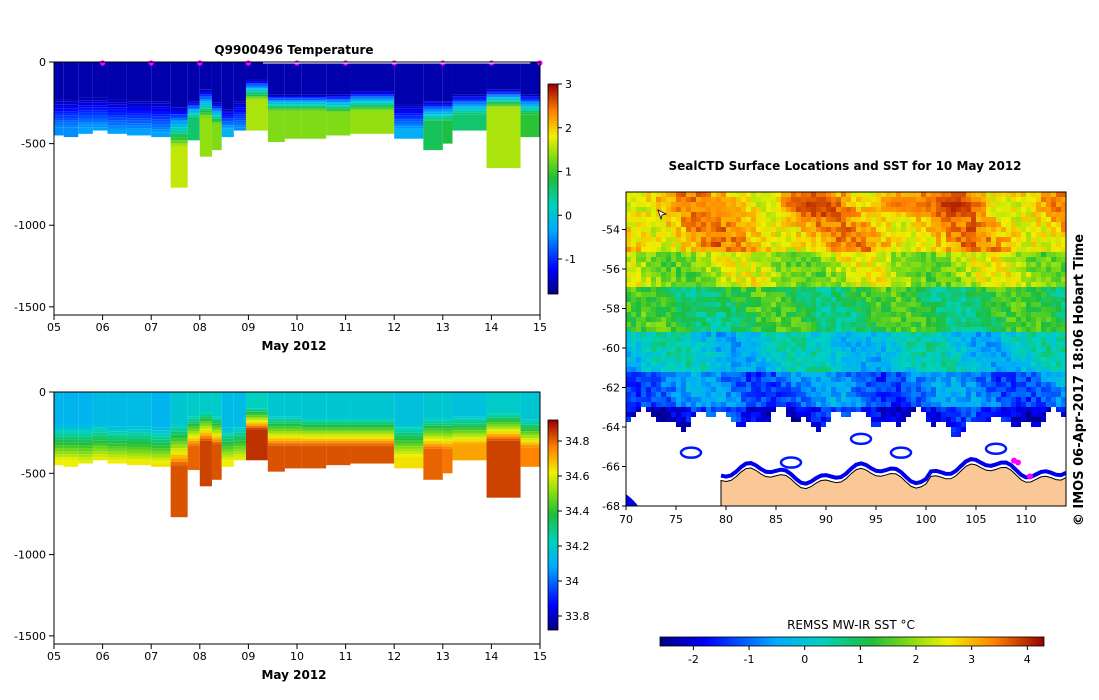  Describe the element at coordinates (33, 144) in the screenshot. I see `y-tick-label: -500` at that location.